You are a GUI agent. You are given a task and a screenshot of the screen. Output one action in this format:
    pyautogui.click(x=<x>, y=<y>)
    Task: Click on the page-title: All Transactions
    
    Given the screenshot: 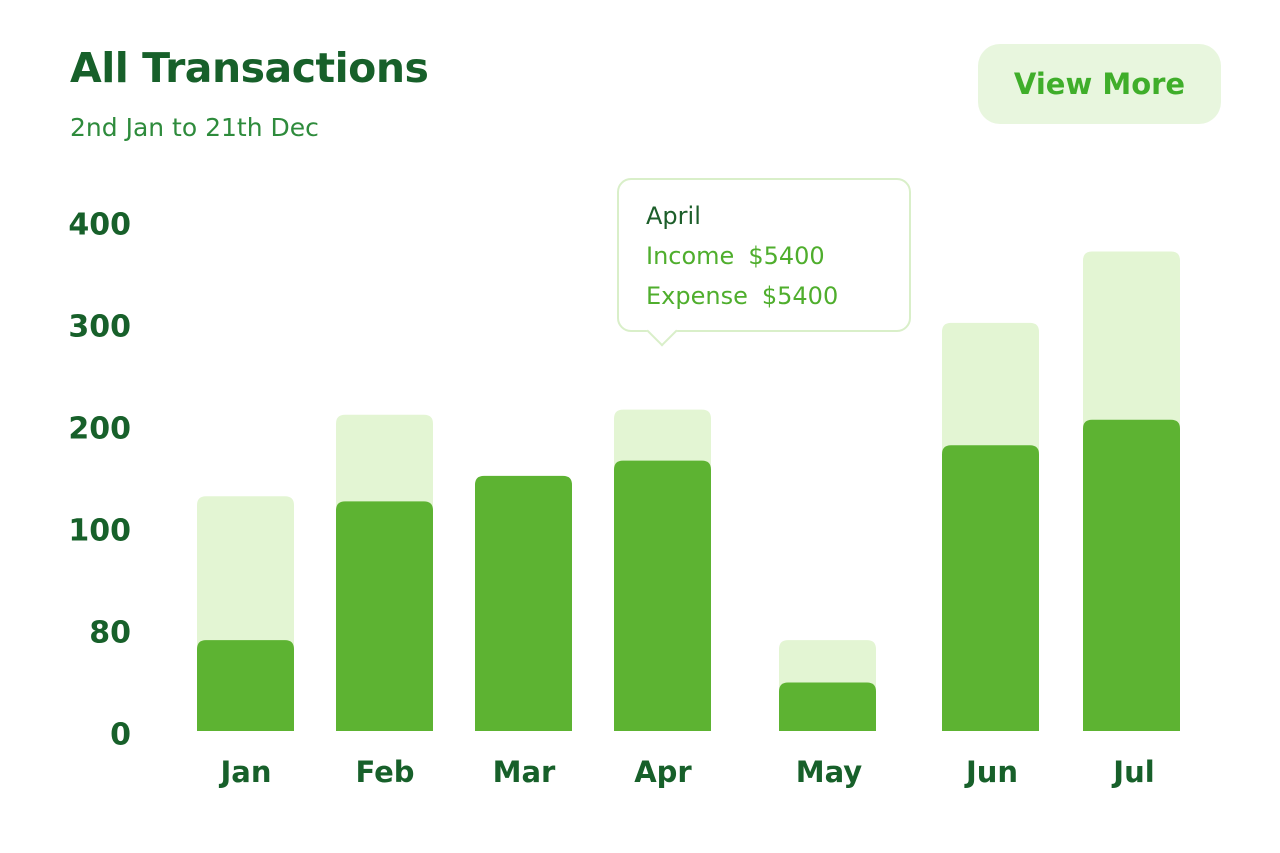 What is the action you would take?
    pyautogui.click(x=249, y=68)
    